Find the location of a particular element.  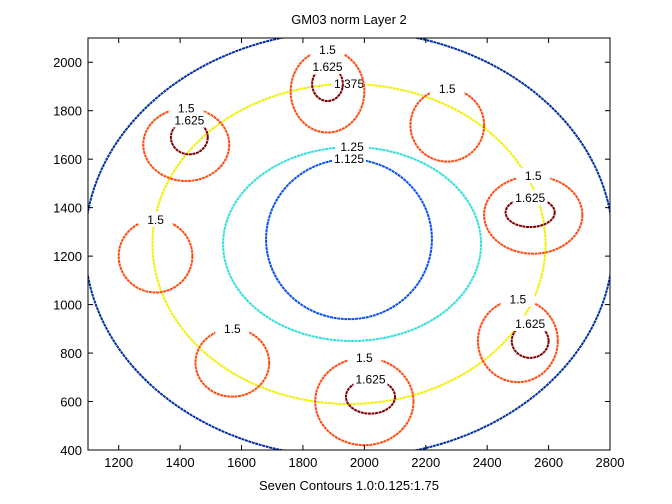

x-tick-label: 1600 is located at coordinates (241, 462).